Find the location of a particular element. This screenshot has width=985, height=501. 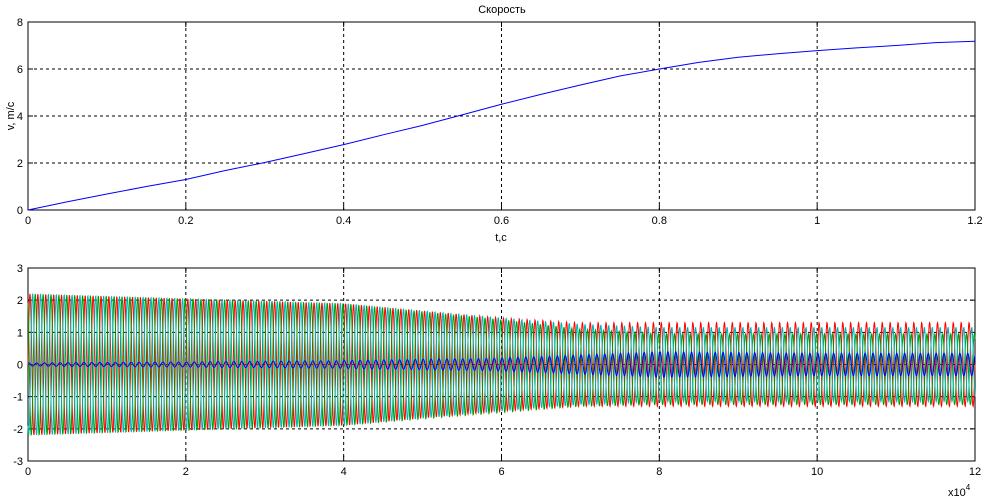

x-tick-label: 10 is located at coordinates (817, 472).